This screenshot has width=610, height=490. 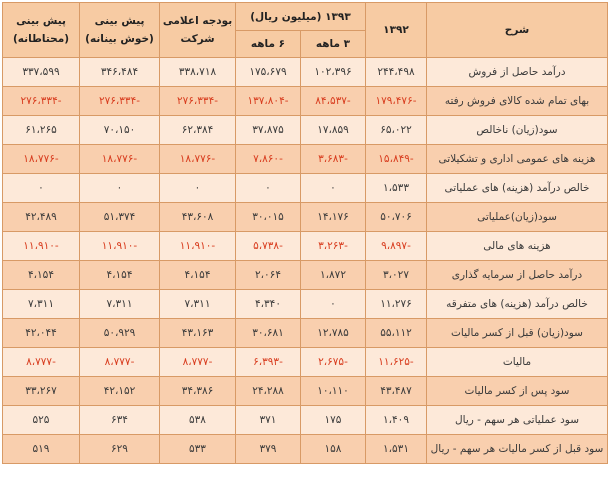 I want to click on cell-forecast-optimistic: ۶۳۴, so click(x=119, y=420).